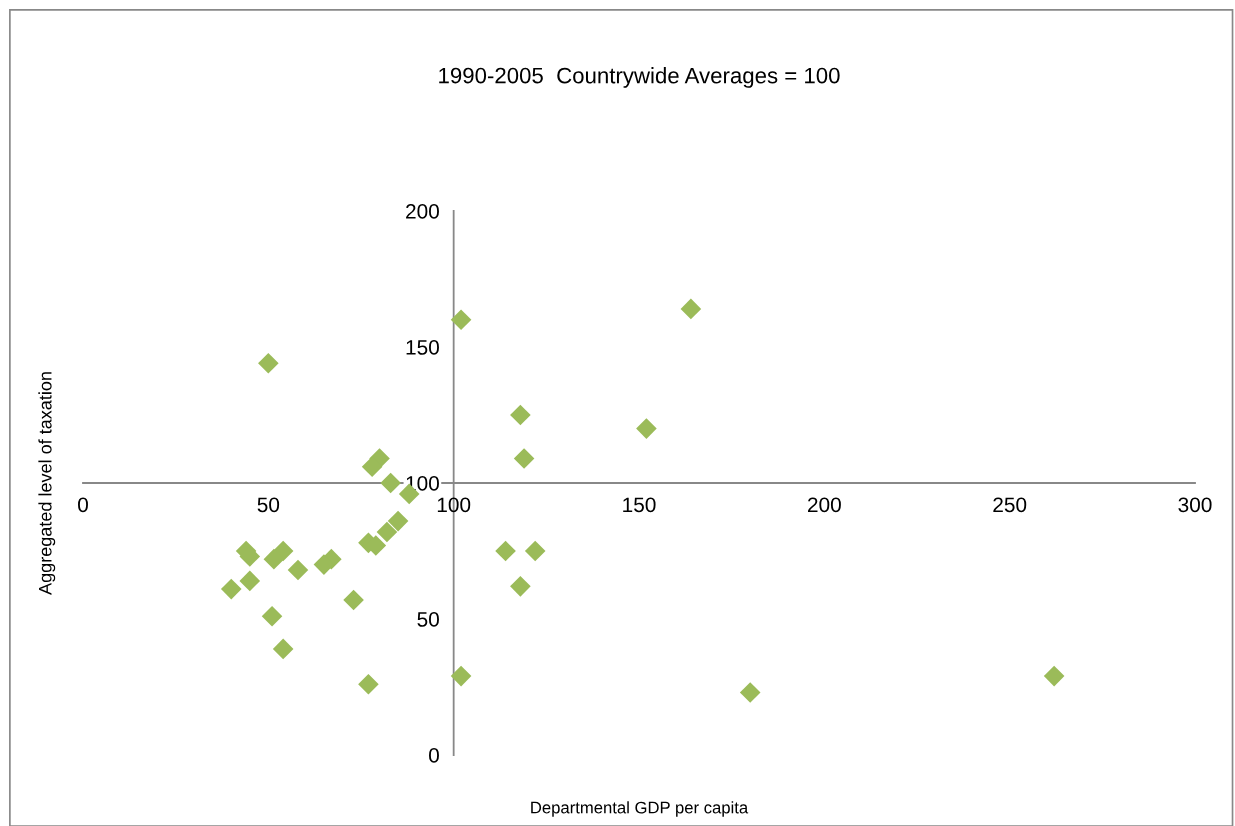 This screenshot has height=826, width=1235. I want to click on chart-title: 1990-2005 Countrywide Averages = 100, so click(639, 77).